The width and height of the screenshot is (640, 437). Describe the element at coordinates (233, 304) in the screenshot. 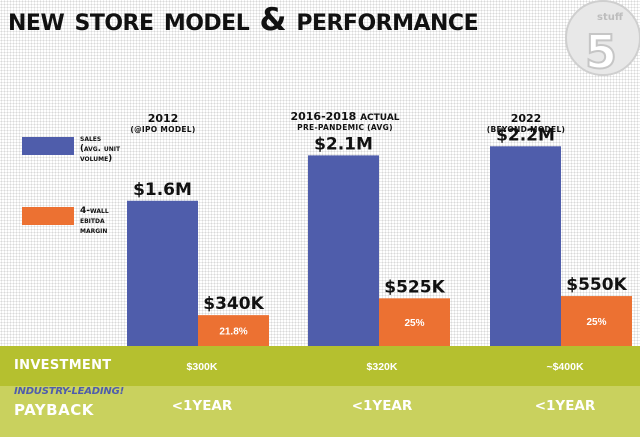

I see `ebitda-value-label: $340K` at that location.